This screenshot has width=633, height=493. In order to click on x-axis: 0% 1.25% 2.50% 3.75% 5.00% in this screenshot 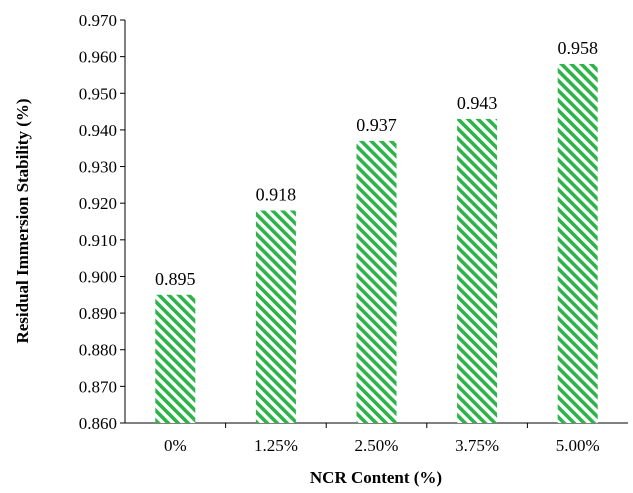, I will do `click(376, 438)`.